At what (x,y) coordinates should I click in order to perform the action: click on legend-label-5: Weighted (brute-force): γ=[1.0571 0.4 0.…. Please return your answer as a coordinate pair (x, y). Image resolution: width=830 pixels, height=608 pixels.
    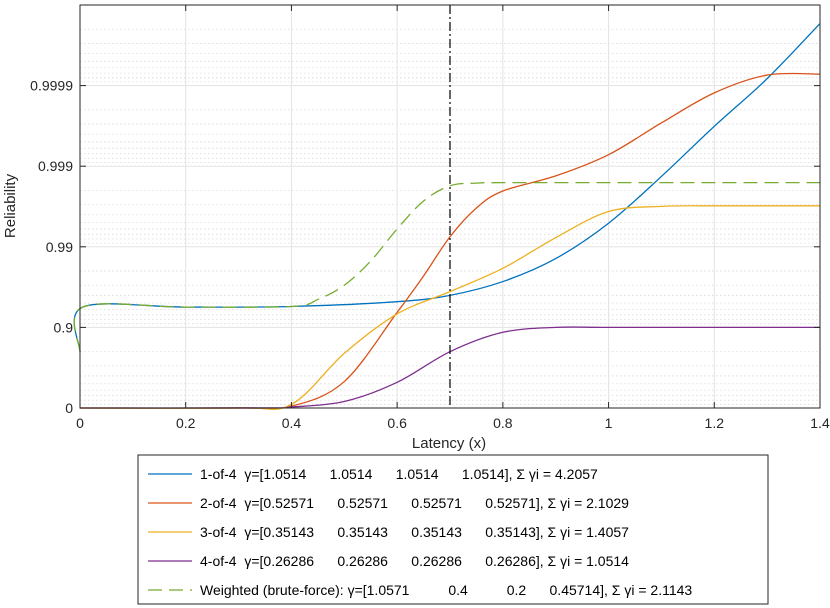
    Looking at the image, I should click on (446, 590).